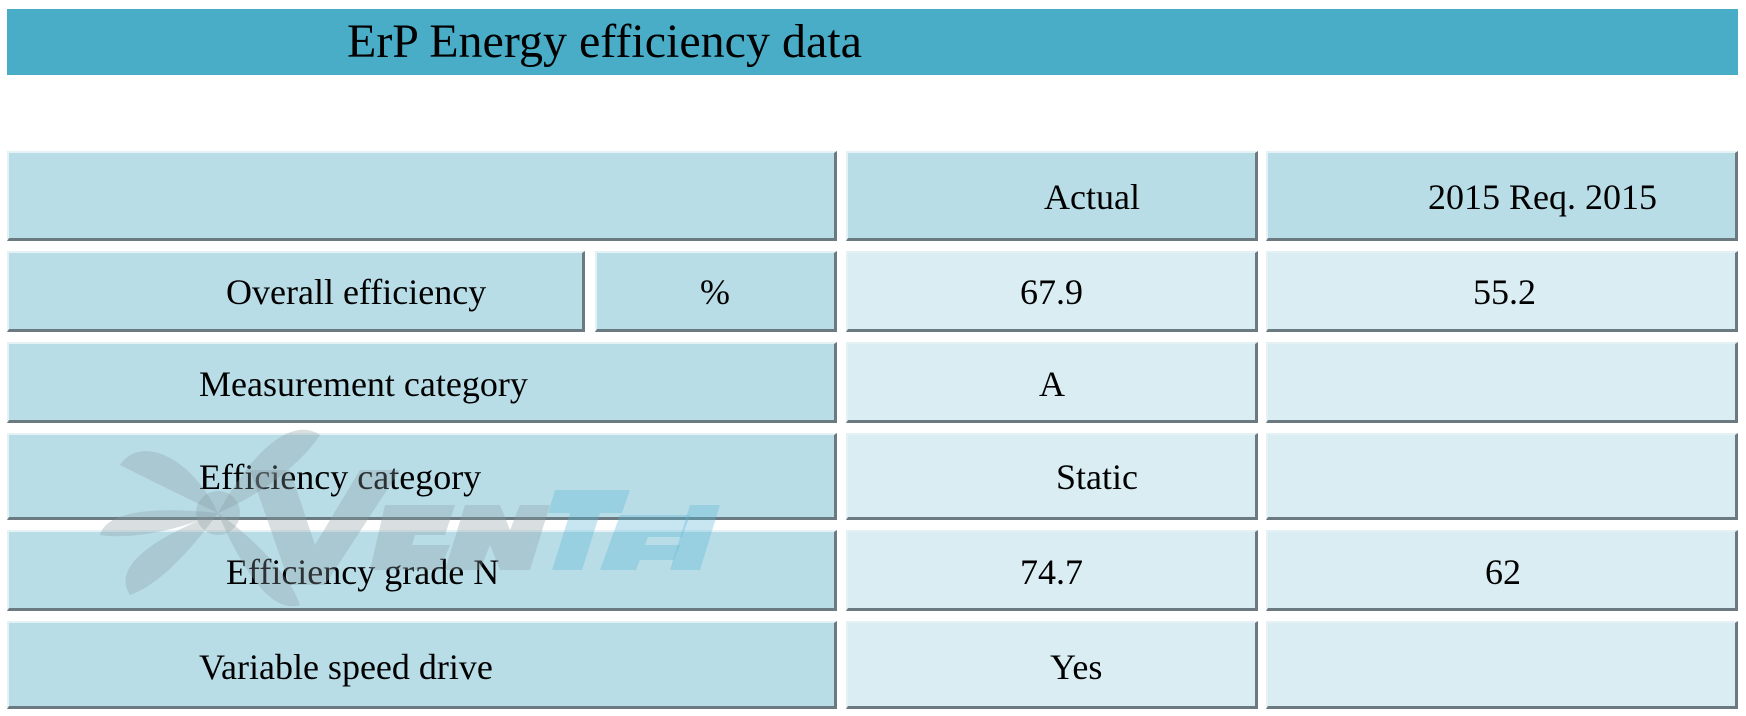 The height and width of the screenshot is (716, 1746). Describe the element at coordinates (422, 196) in the screenshot. I see `header-blank-cell` at that location.